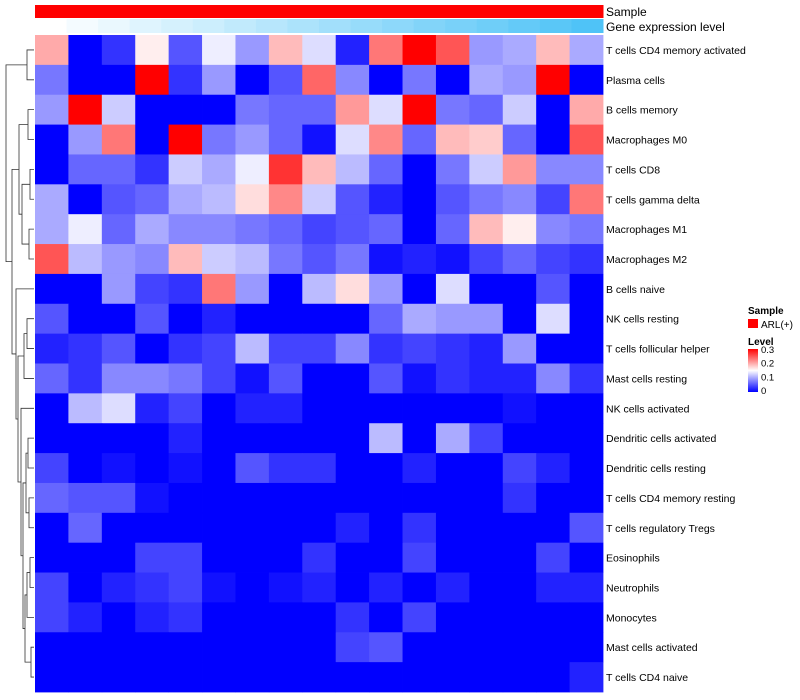 The width and height of the screenshot is (800, 700). Describe the element at coordinates (656, 469) in the screenshot. I see `row-label: Dendritic cells resting` at that location.